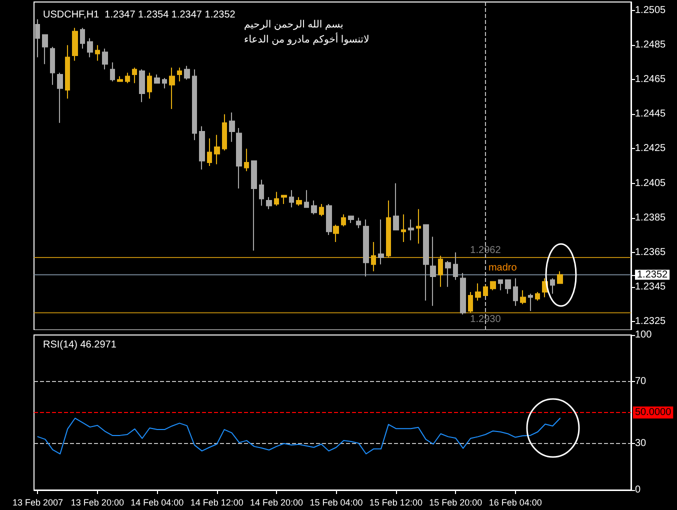 The height and width of the screenshot is (510, 677). What do you see at coordinates (515, 503) in the screenshot?
I see `x-tick-label: 16 Feb 04:00` at bounding box center [515, 503].